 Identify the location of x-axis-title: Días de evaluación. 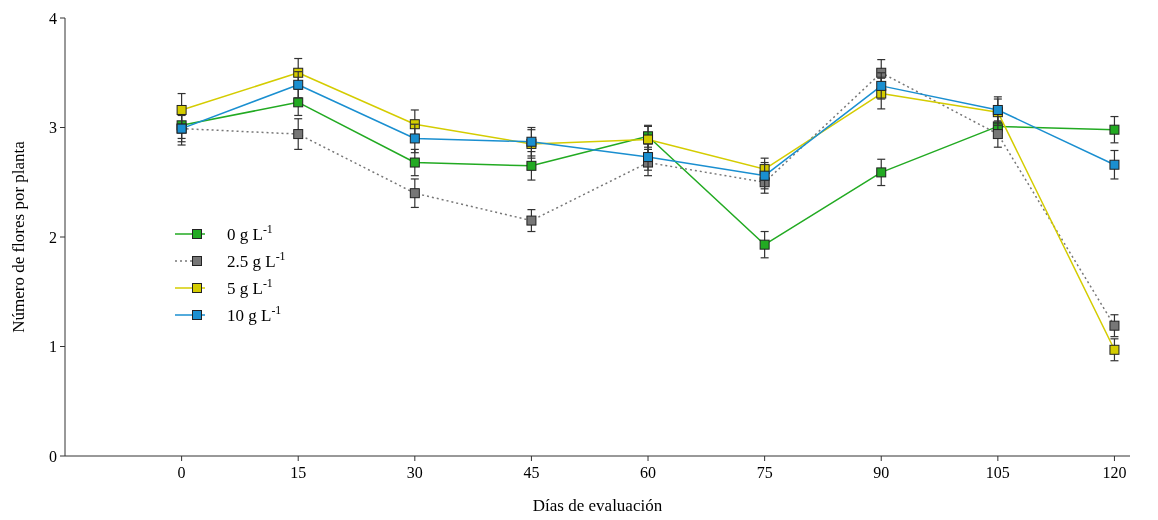
(597, 505).